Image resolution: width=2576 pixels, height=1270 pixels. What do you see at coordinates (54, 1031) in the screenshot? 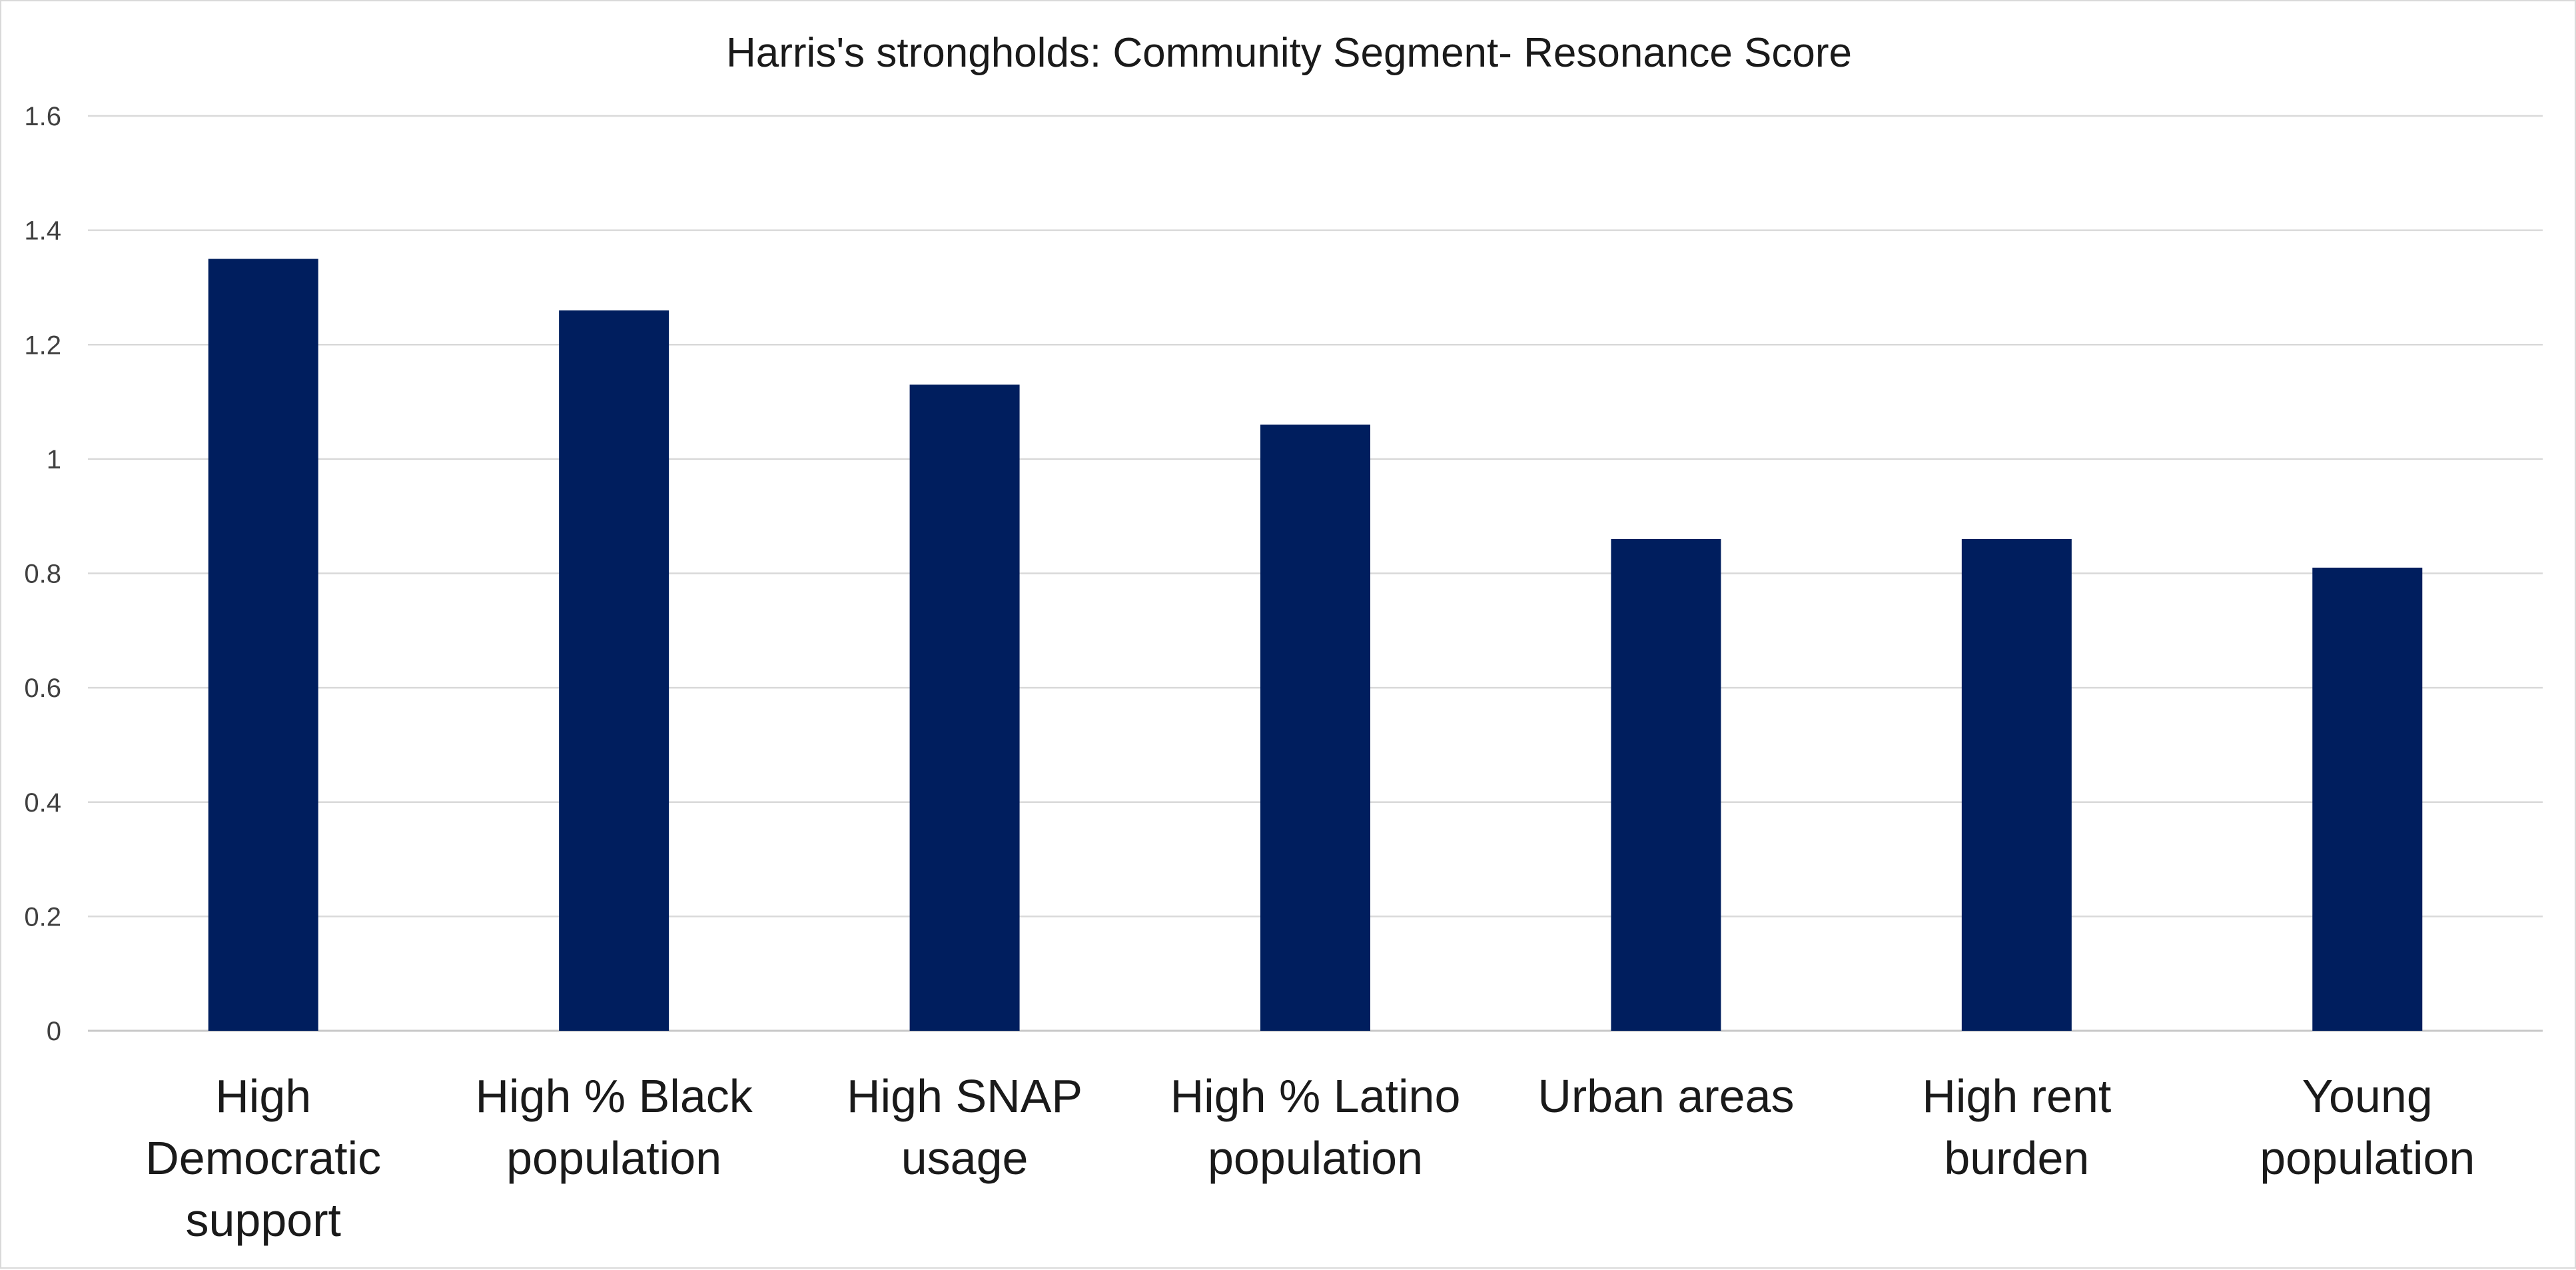
I see `y-tick-label: 0` at bounding box center [54, 1031].